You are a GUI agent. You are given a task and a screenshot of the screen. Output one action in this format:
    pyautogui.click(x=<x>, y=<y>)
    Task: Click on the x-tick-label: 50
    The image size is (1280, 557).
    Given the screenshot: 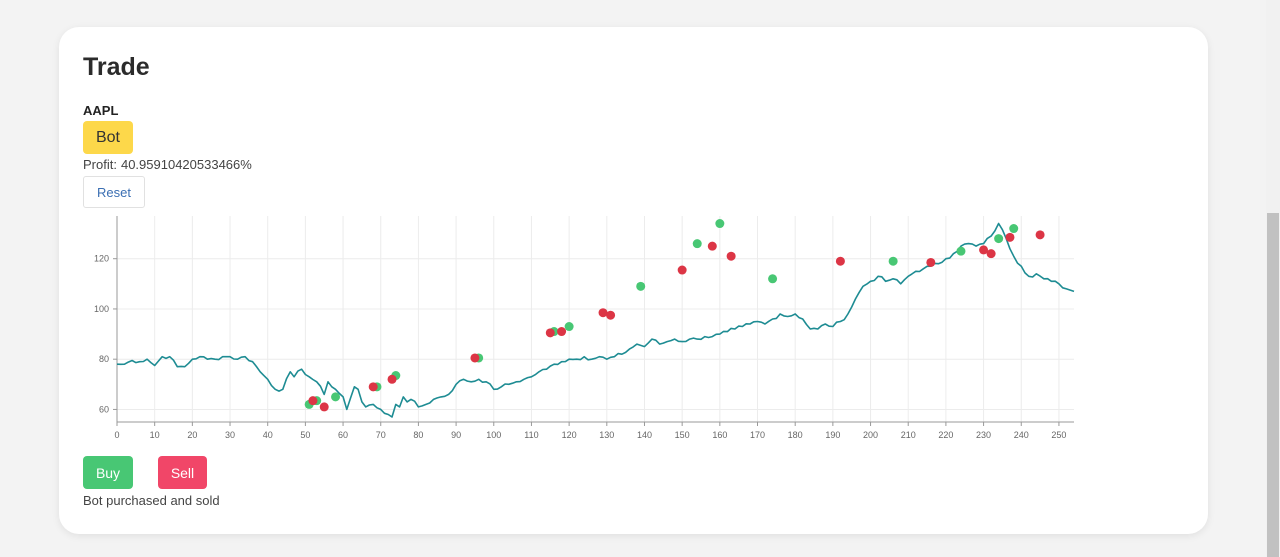 What is the action you would take?
    pyautogui.click(x=305, y=435)
    